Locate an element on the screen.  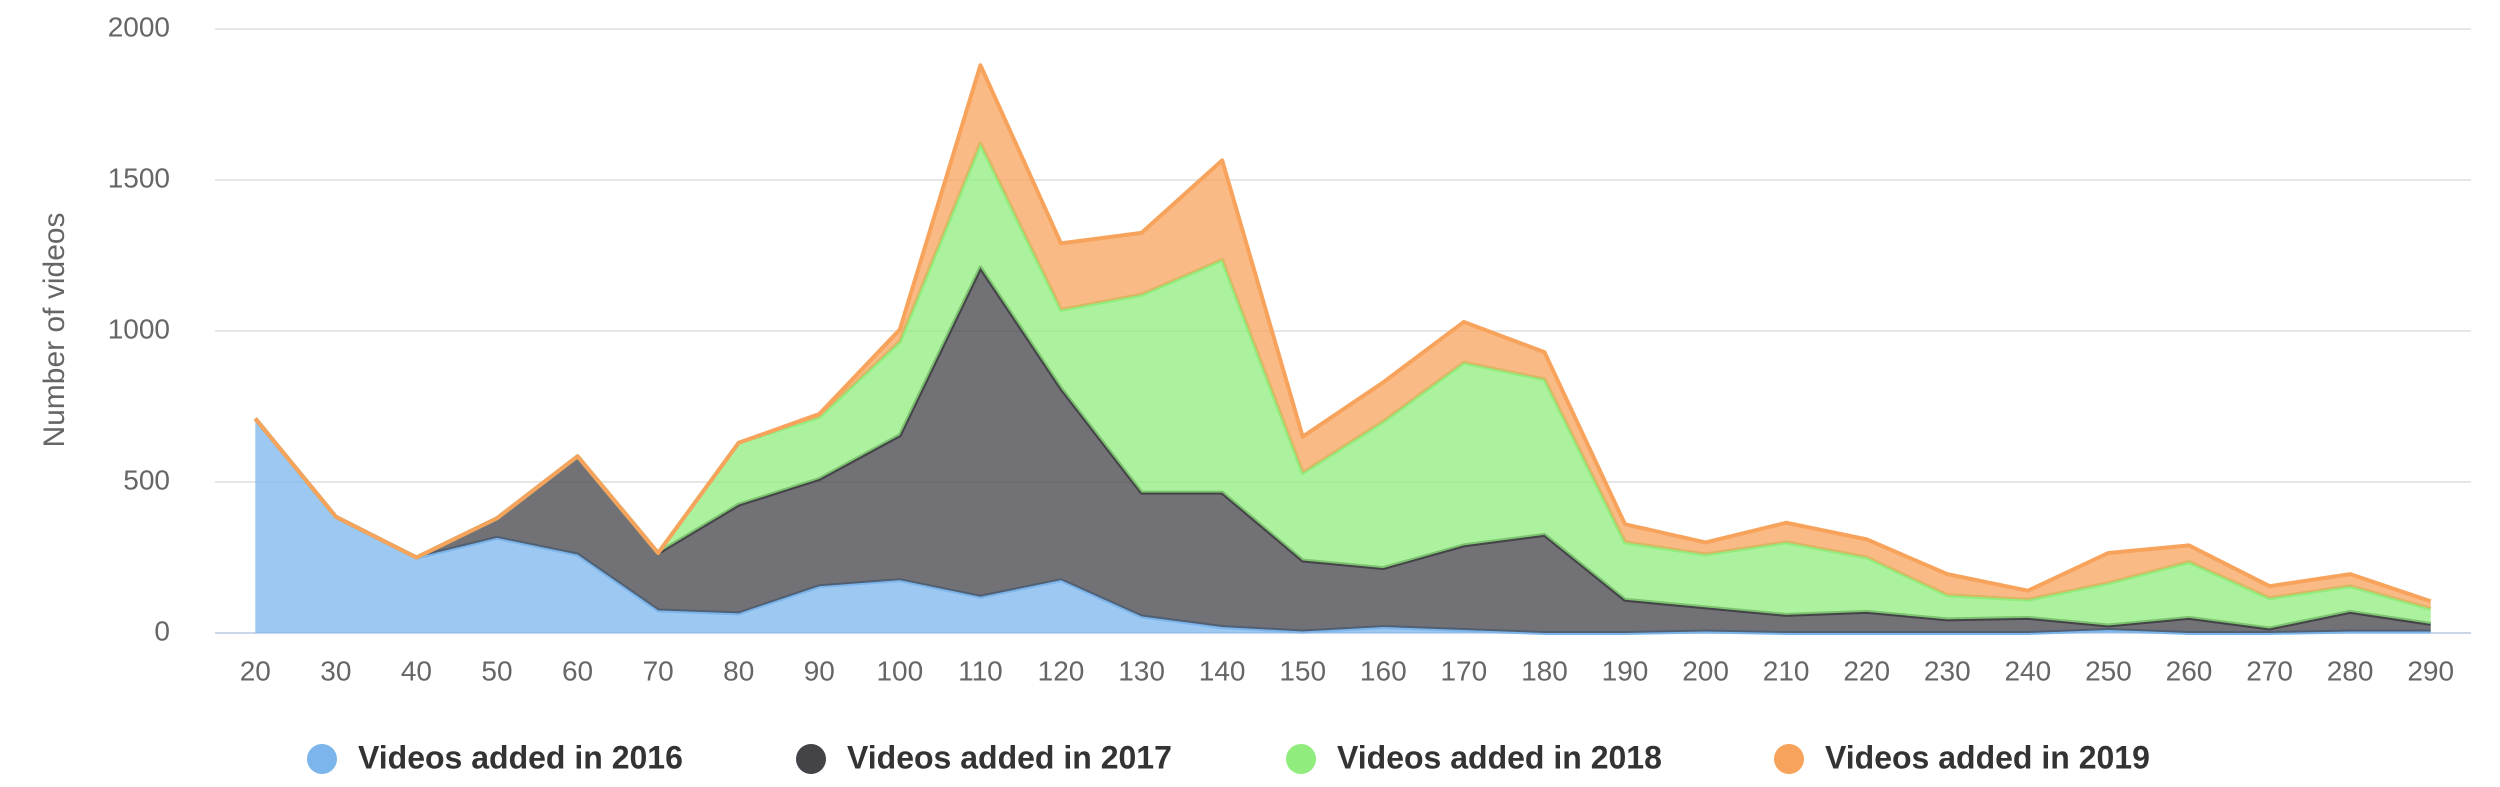
x-tick-label: 250 is located at coordinates (2108, 670).